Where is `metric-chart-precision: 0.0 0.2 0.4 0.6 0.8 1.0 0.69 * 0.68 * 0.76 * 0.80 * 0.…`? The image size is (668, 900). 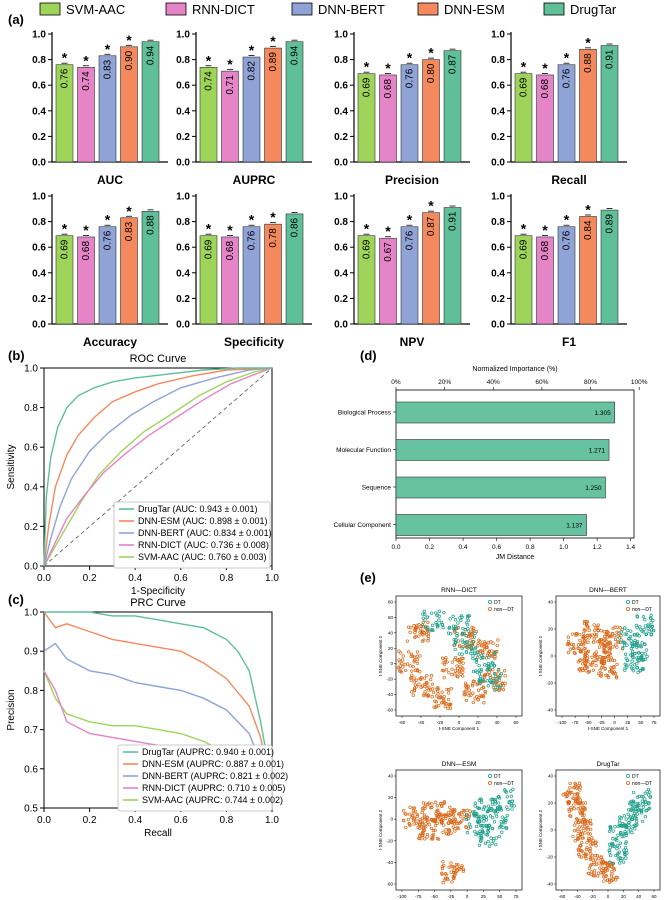
metric-chart-precision: 0.0 0.2 0.4 0.6 0.8 1.0 0.69 * 0.68 * 0.76 * 0.80 * 0.… is located at coordinates (402, 108).